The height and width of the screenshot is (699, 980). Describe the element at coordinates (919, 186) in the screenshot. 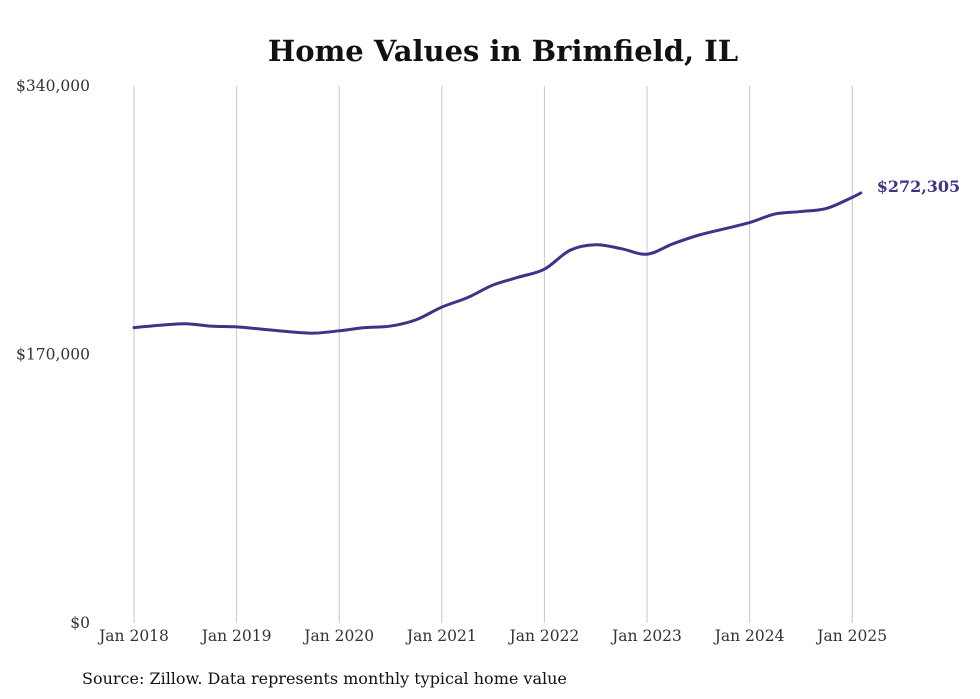

I see `last-value-label: $272,305` at that location.